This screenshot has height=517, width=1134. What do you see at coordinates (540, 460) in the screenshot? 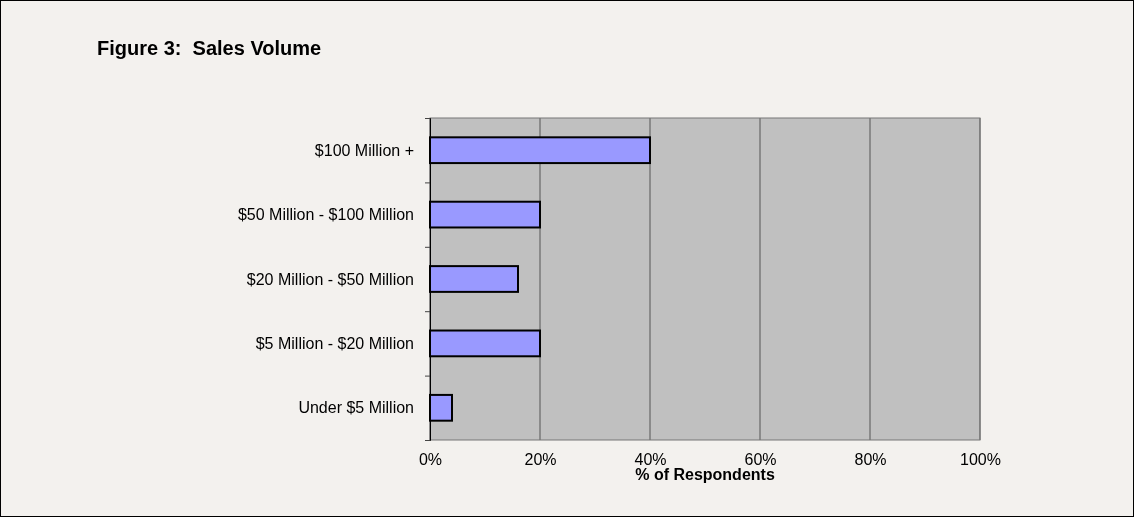
I see `x-tick-label: 20%` at bounding box center [540, 460].